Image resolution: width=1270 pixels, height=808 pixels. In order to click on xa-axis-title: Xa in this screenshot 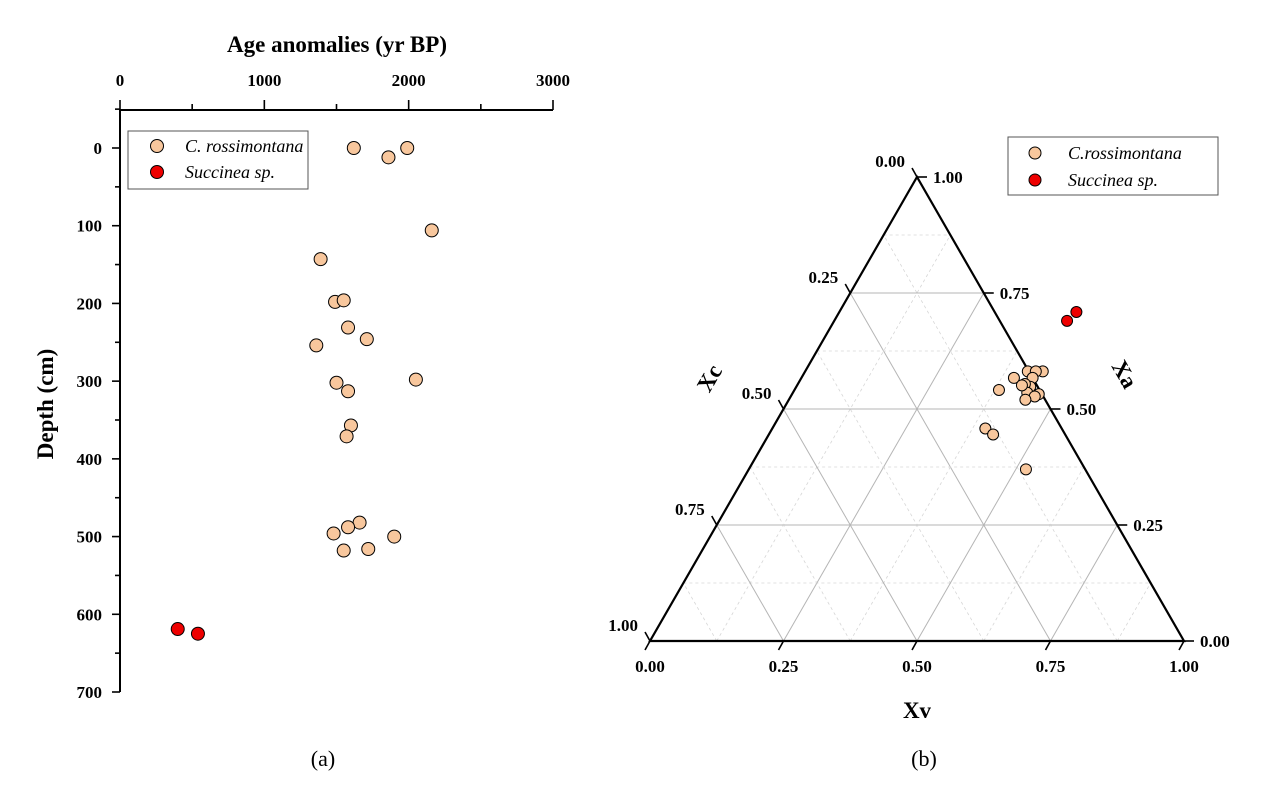, I will do `click(1125, 374)`.